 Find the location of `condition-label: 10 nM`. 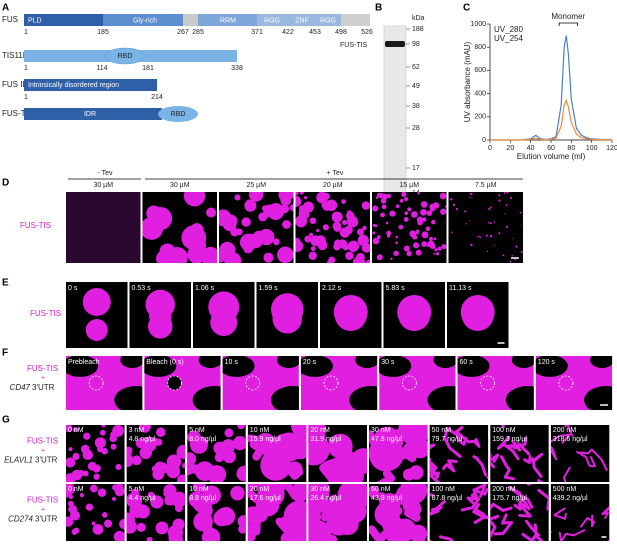

condition-label: 10 nM is located at coordinates (199, 489).